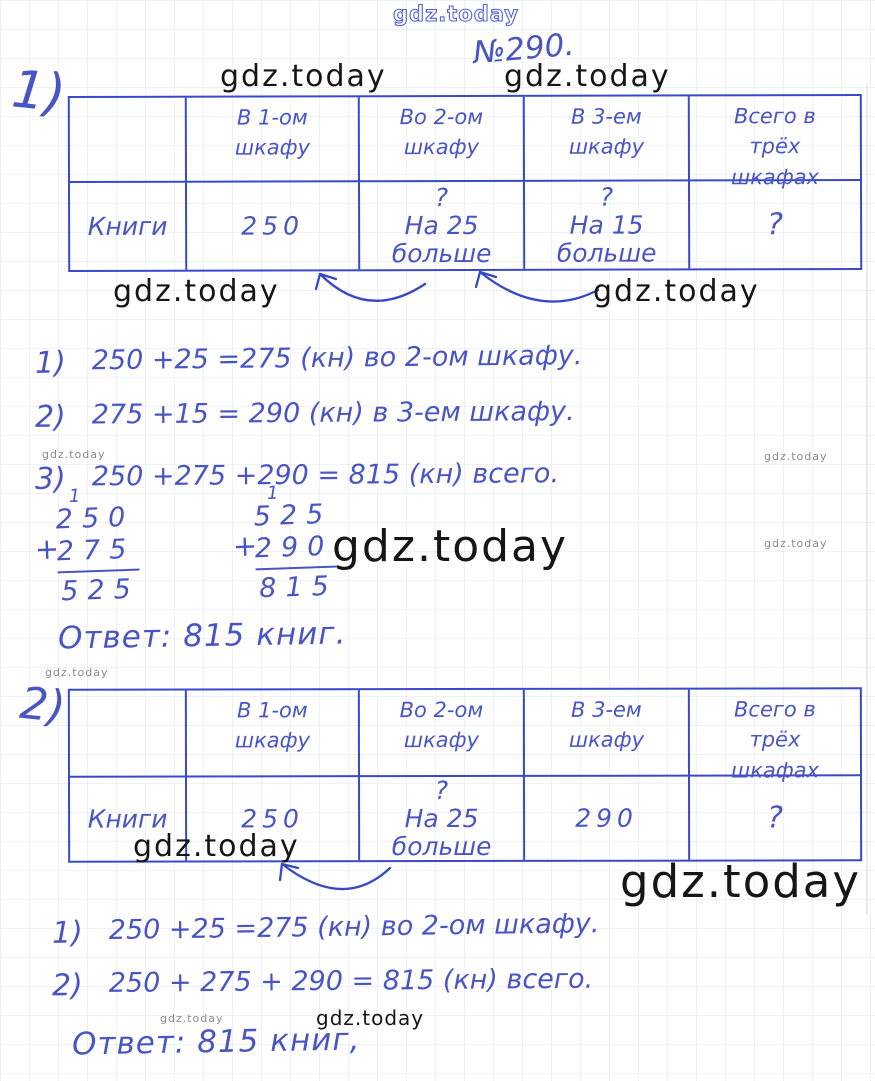 The height and width of the screenshot is (1081, 875). Describe the element at coordinates (50, 363) in the screenshot. I see `part1-step-1-number: 1)` at that location.